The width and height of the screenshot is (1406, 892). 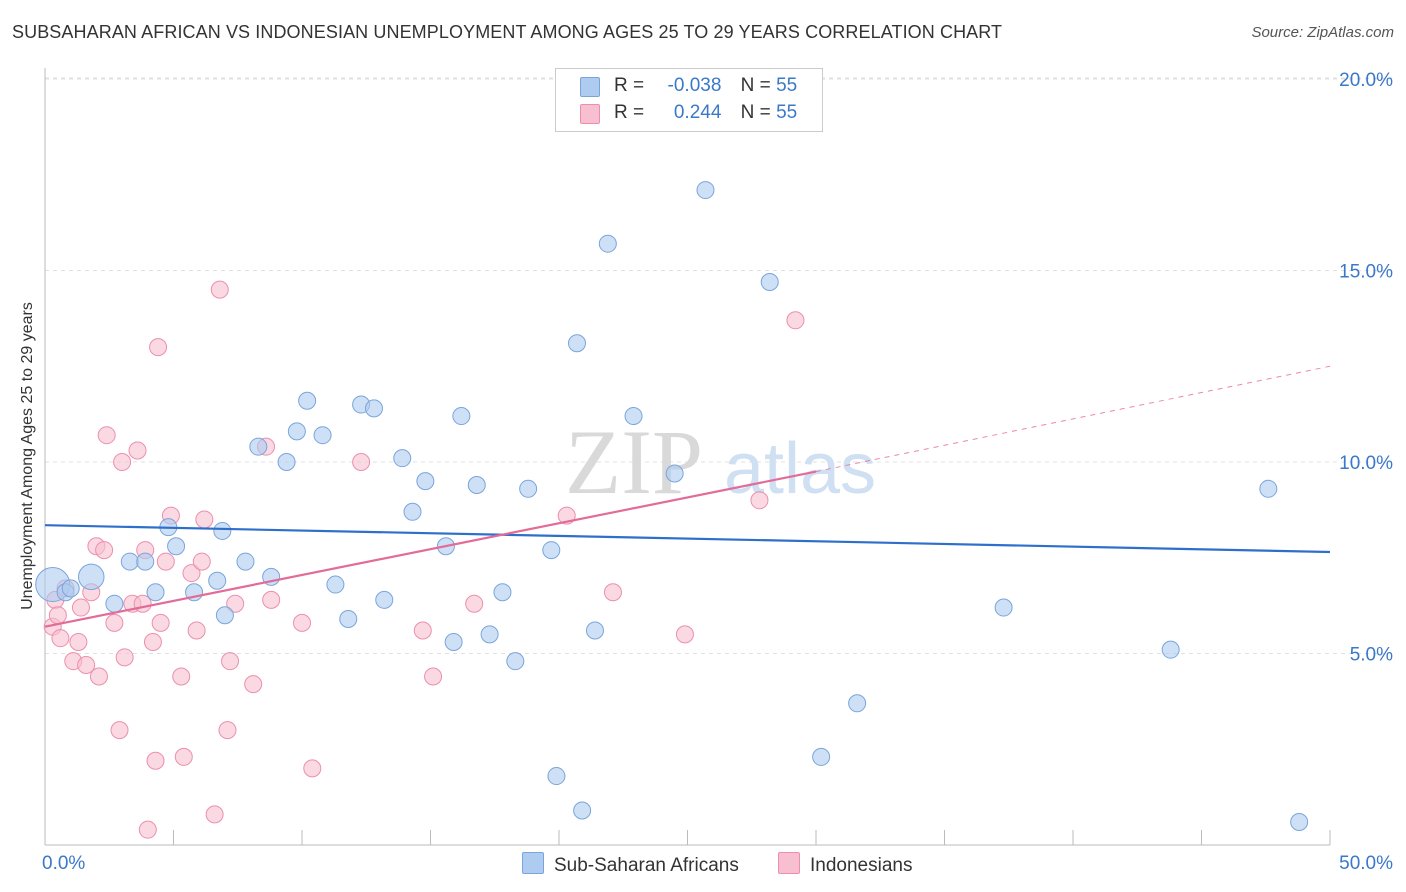 I want to click on trend-line-sub-saharan, so click(x=687, y=539).